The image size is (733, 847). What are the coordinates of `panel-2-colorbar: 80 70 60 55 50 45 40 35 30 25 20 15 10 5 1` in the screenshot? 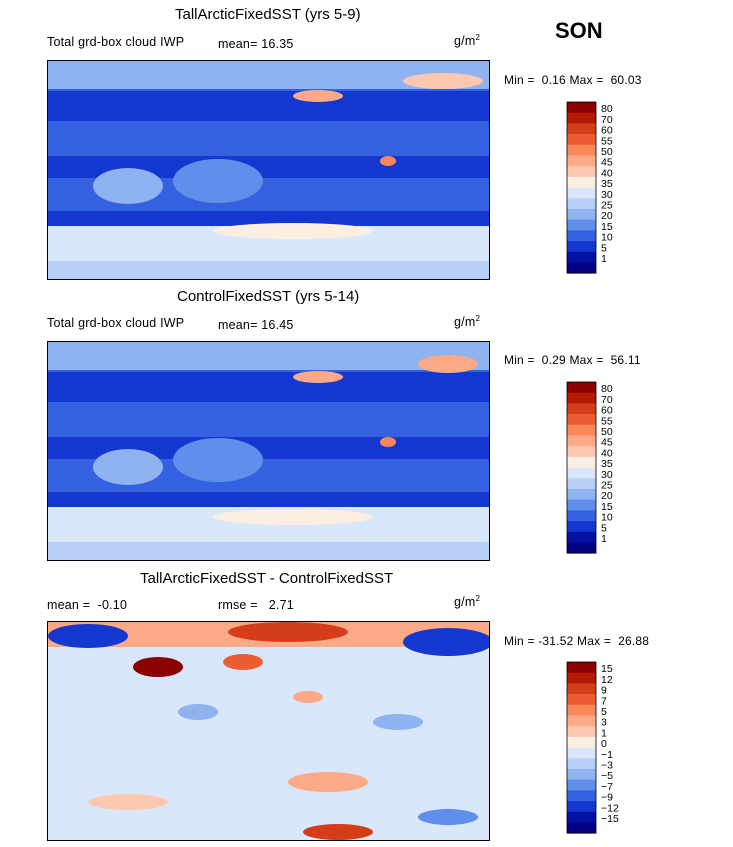 It's located at (596, 468).